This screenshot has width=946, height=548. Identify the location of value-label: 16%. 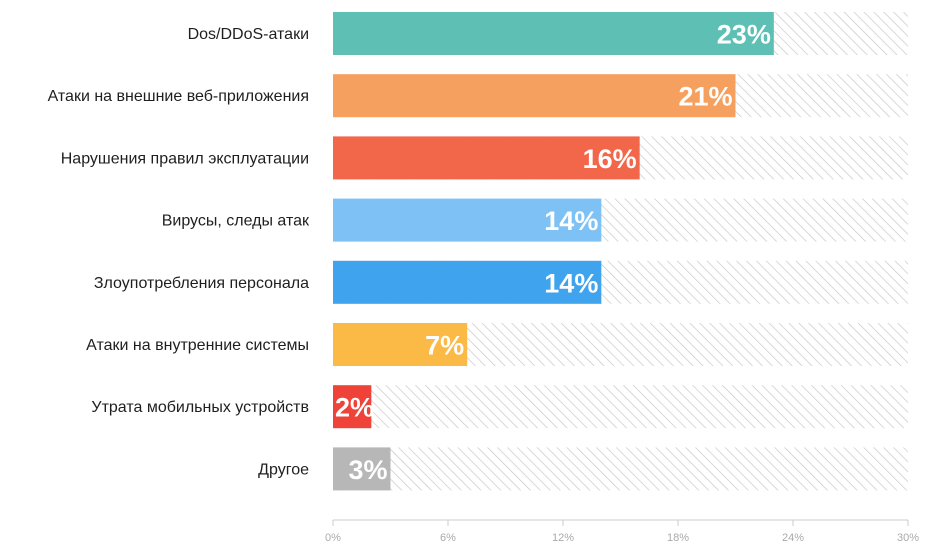
(610, 159).